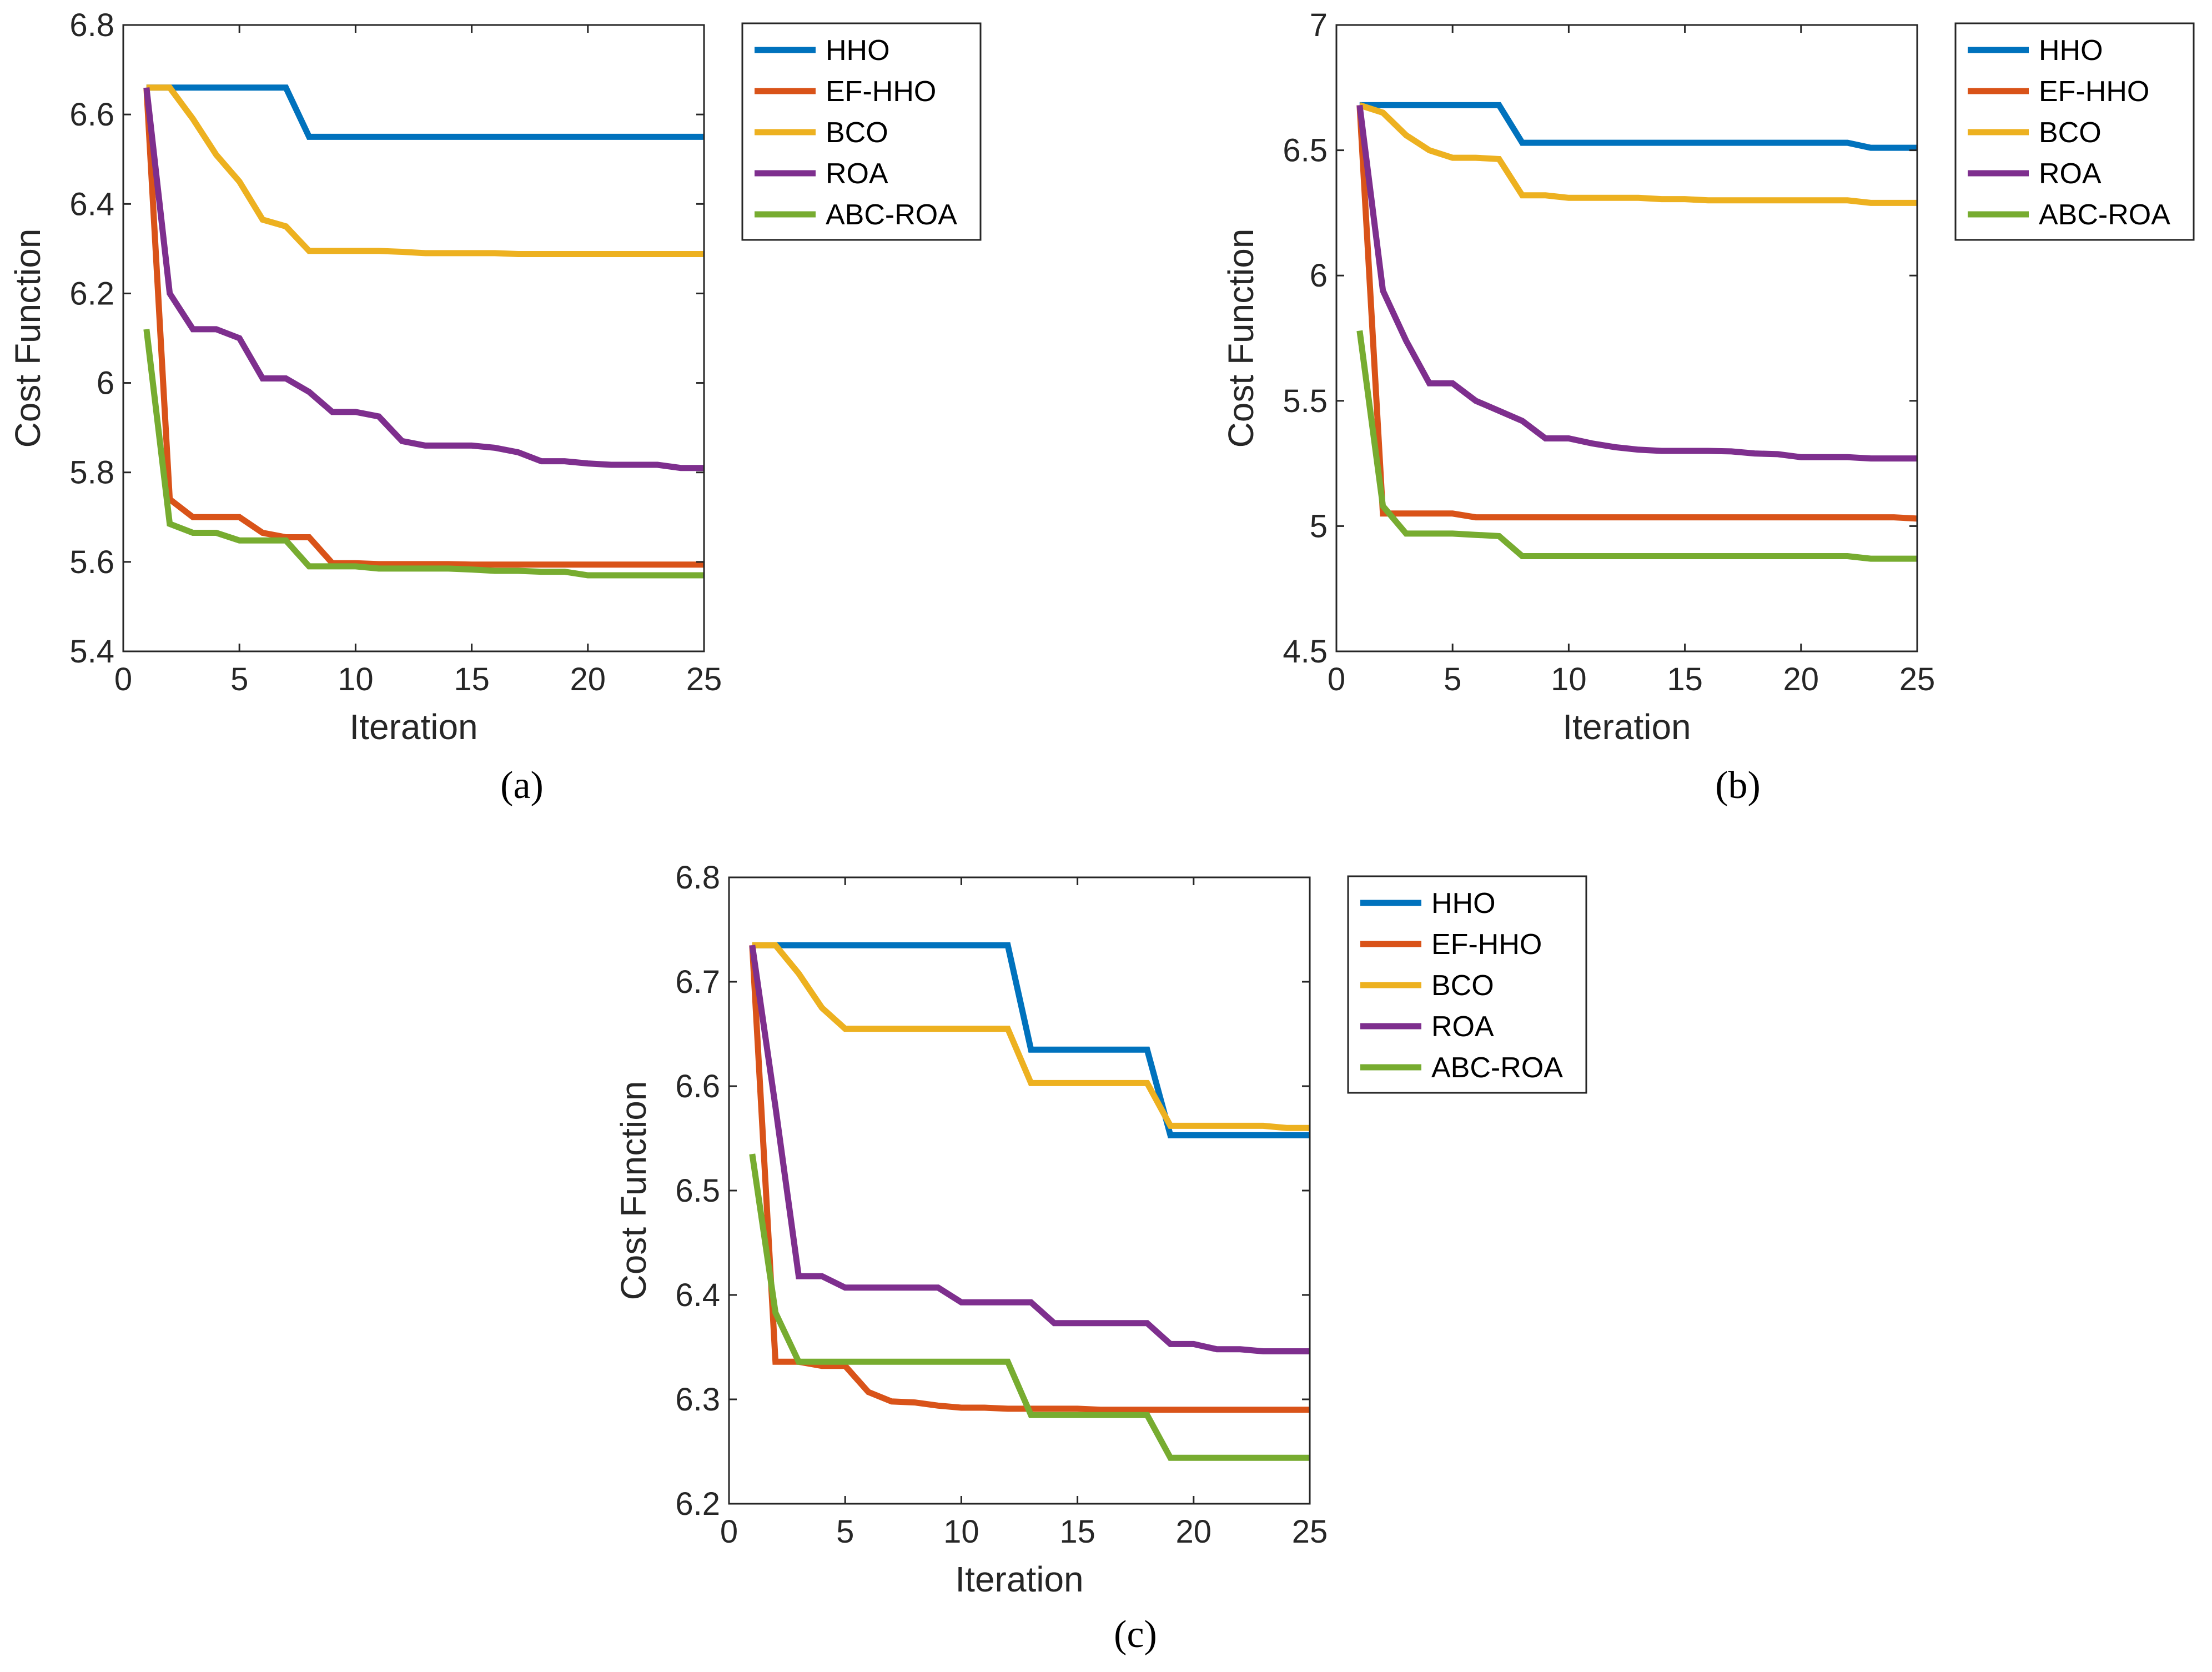  I want to click on panel-caption-a: (a), so click(522, 785).